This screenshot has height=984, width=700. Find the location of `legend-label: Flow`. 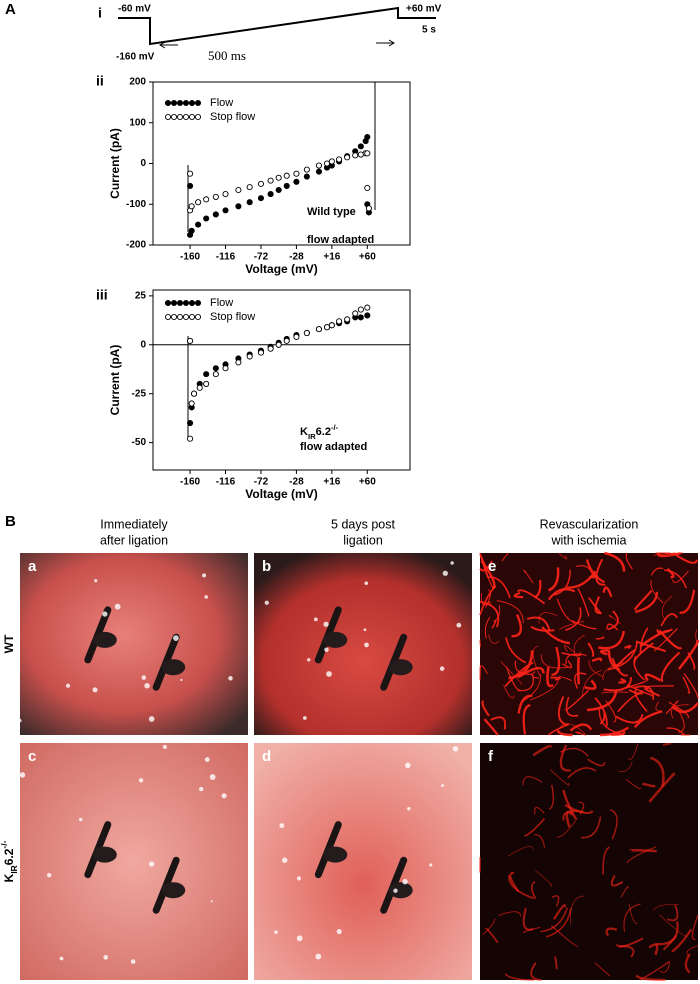

legend-label: Flow is located at coordinates (221, 103).